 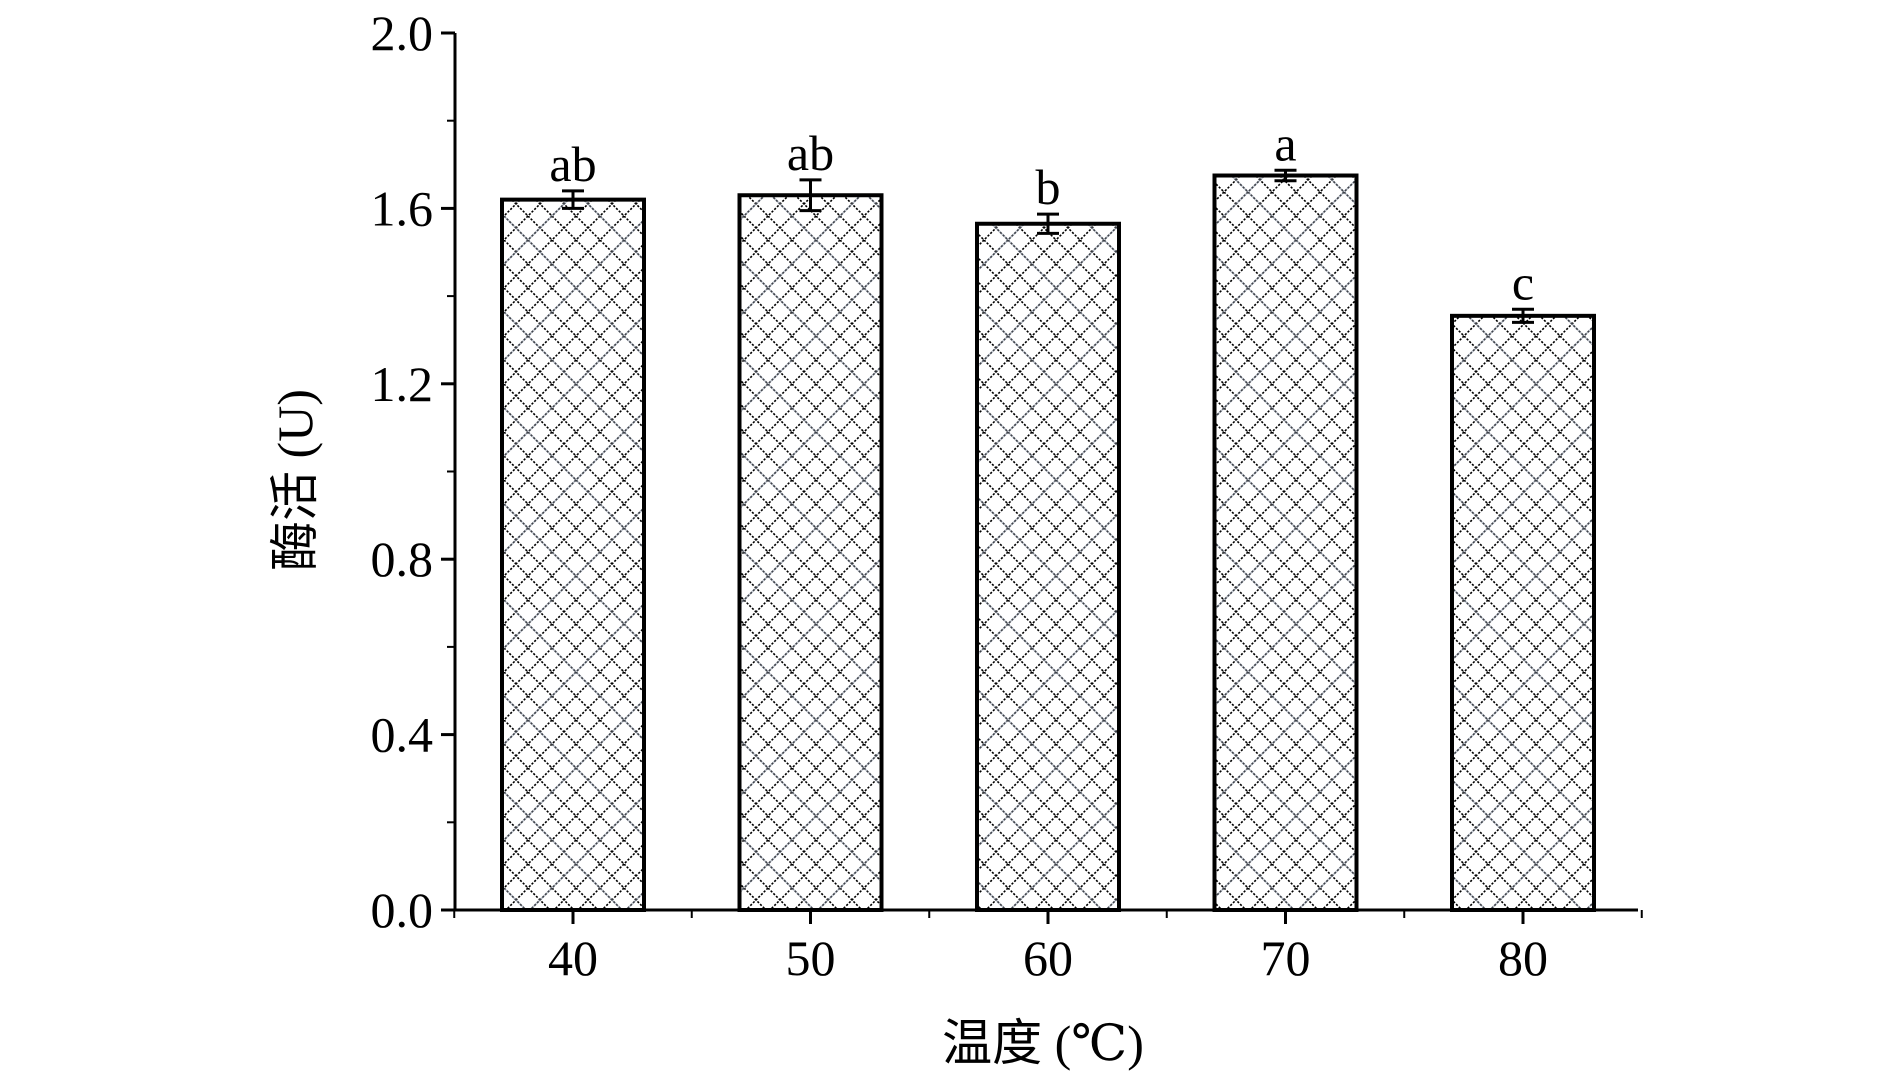 I want to click on y-tick-label: 0.4, so click(x=402, y=735).